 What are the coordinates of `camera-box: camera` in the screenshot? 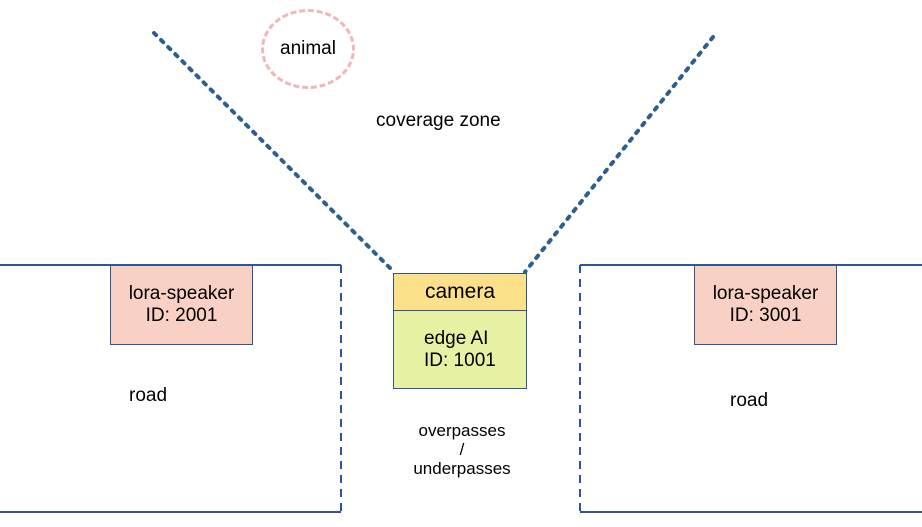 It's located at (460, 292).